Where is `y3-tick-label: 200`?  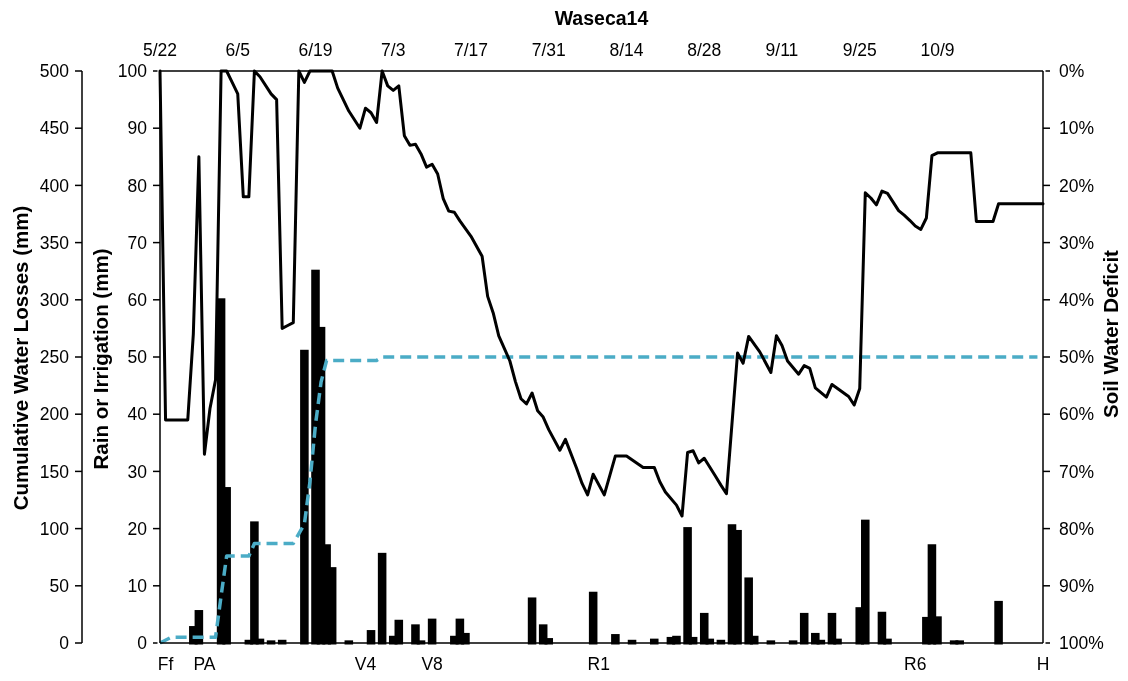 y3-tick-label: 200 is located at coordinates (54, 414).